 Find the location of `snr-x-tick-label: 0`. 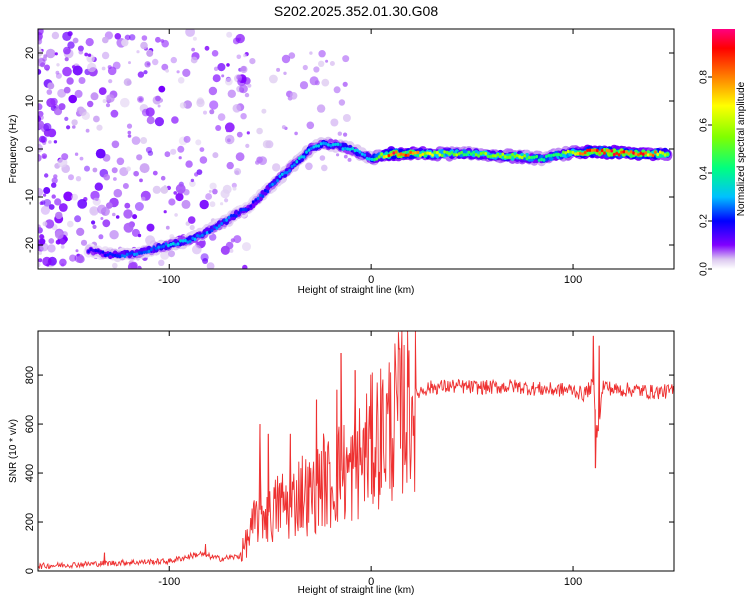

snr-x-tick-label: 0 is located at coordinates (371, 582).